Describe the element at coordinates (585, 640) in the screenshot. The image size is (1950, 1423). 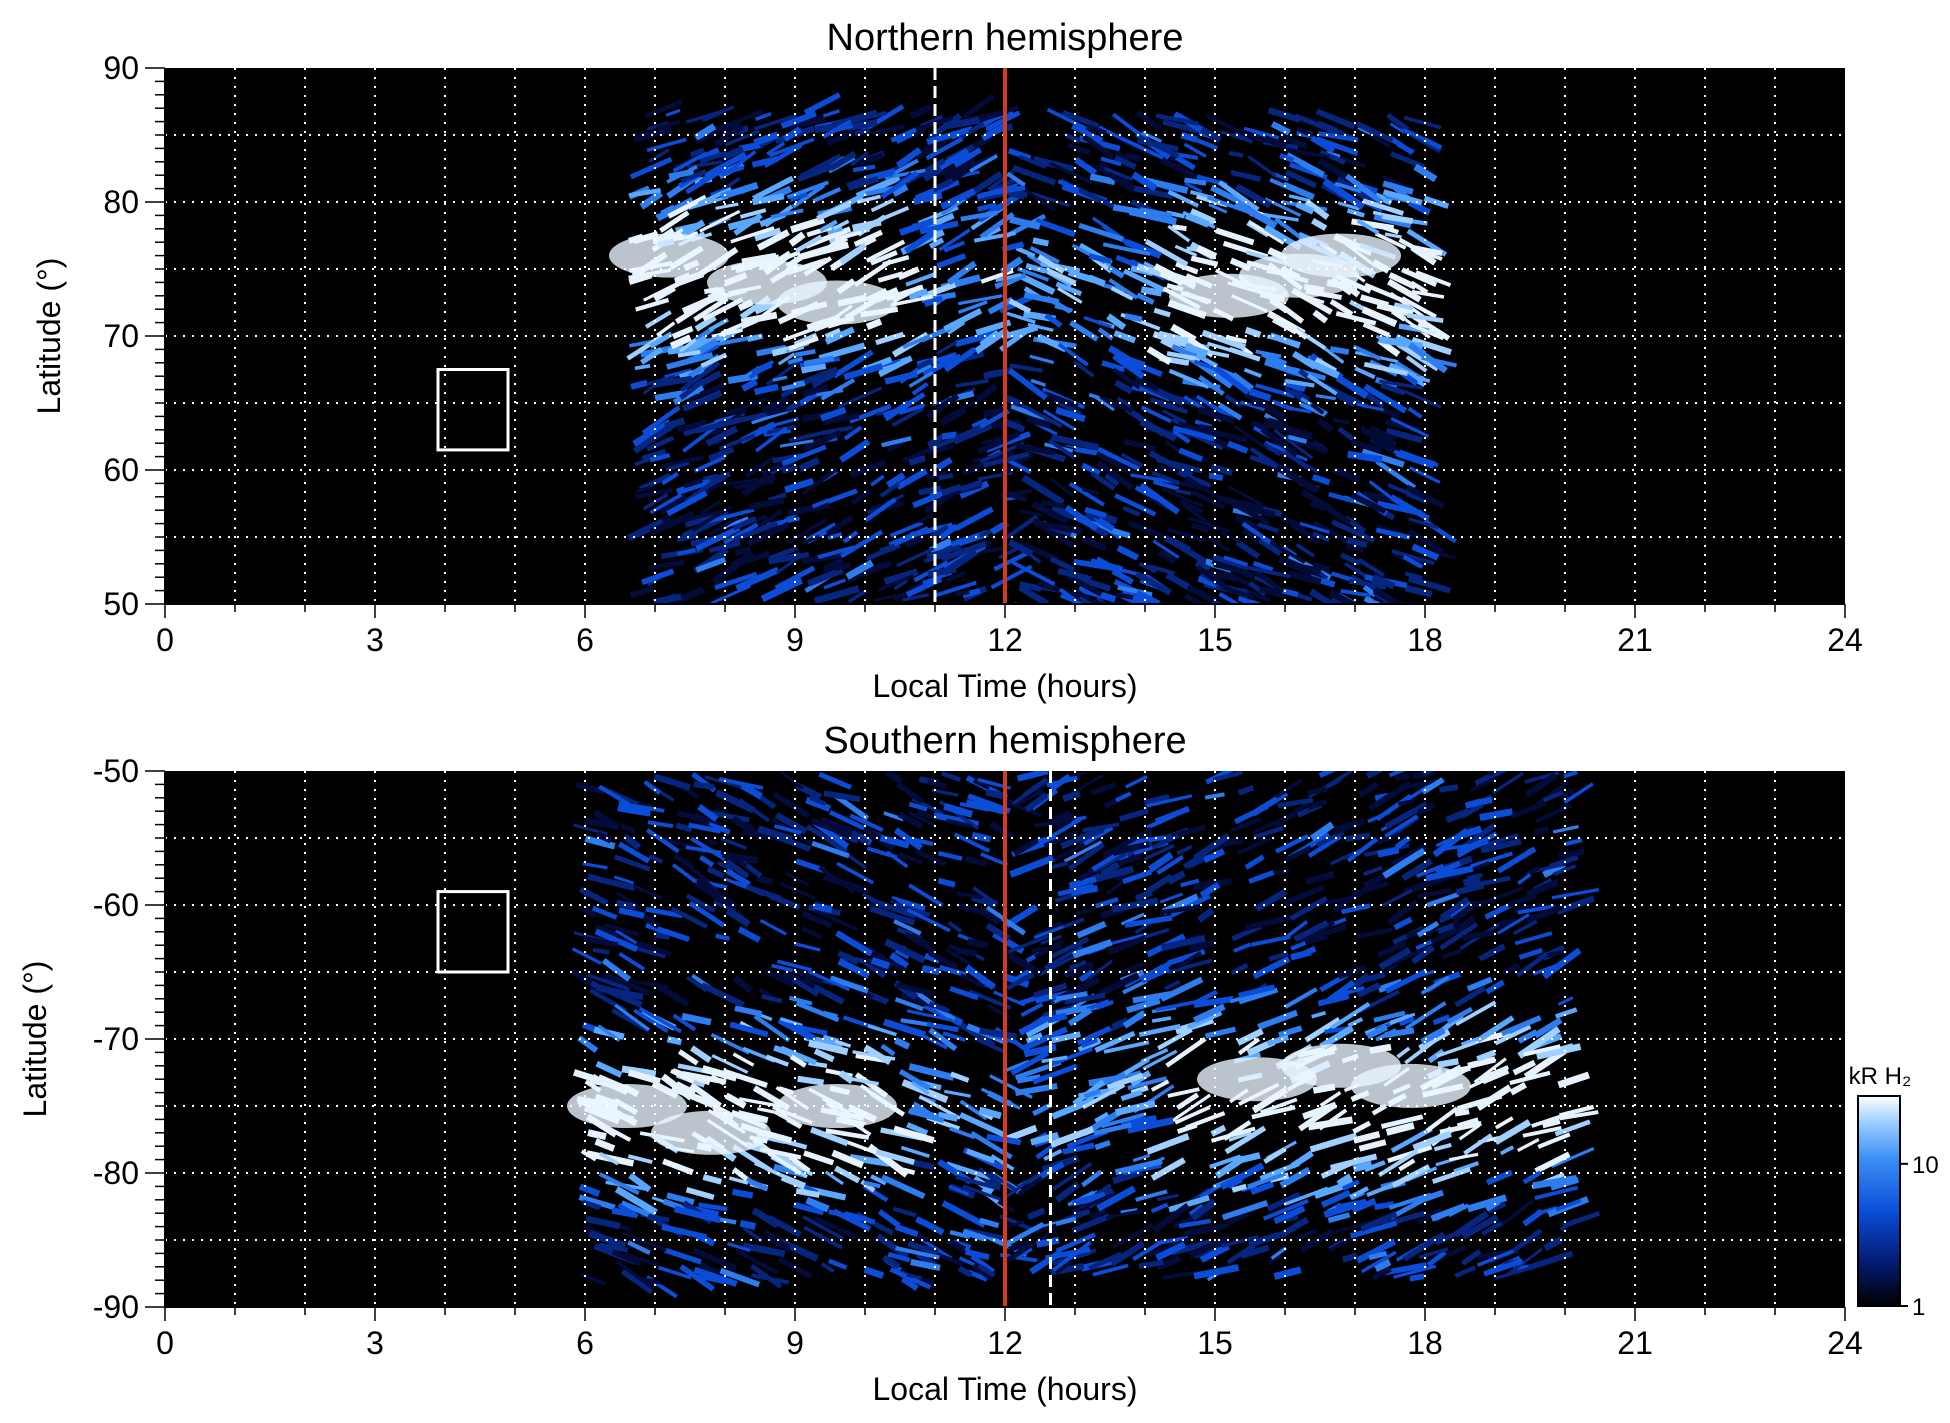
I see `x-tick-label: 6` at that location.